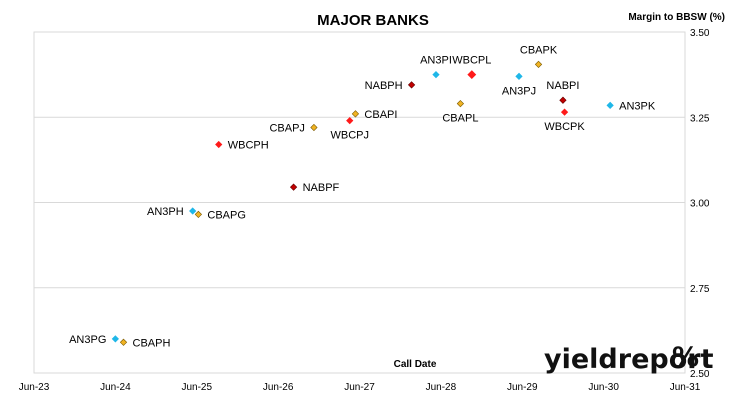 Image resolution: width=730 pixels, height=400 pixels. What do you see at coordinates (350, 121) in the screenshot?
I see `data-point-wbcpj` at bounding box center [350, 121].